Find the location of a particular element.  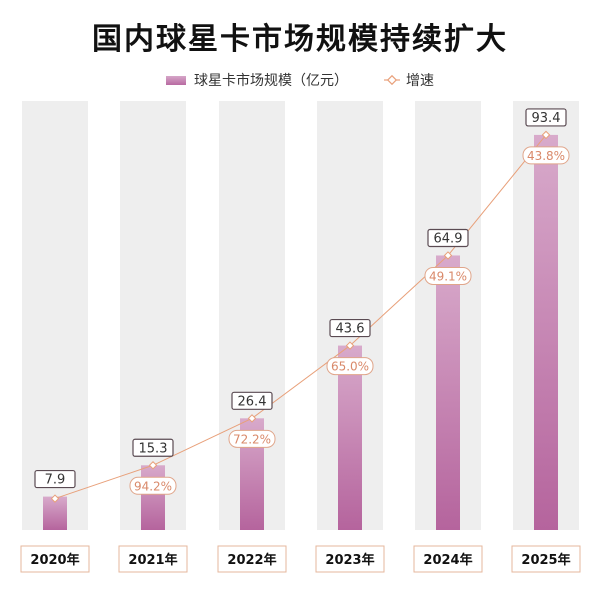

category-label: 2021年 is located at coordinates (152, 560).